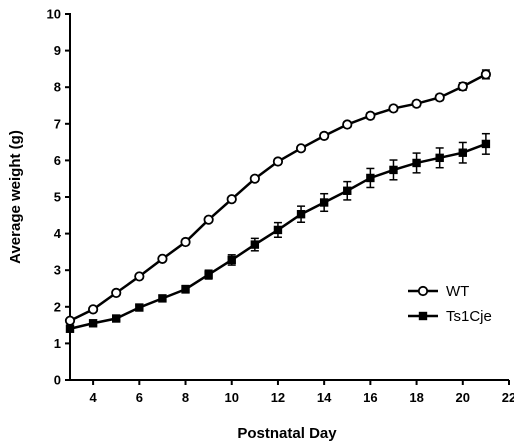 This screenshot has height=445, width=514. What do you see at coordinates (508, 397) in the screenshot?
I see `x-tick-label: 22` at bounding box center [508, 397].